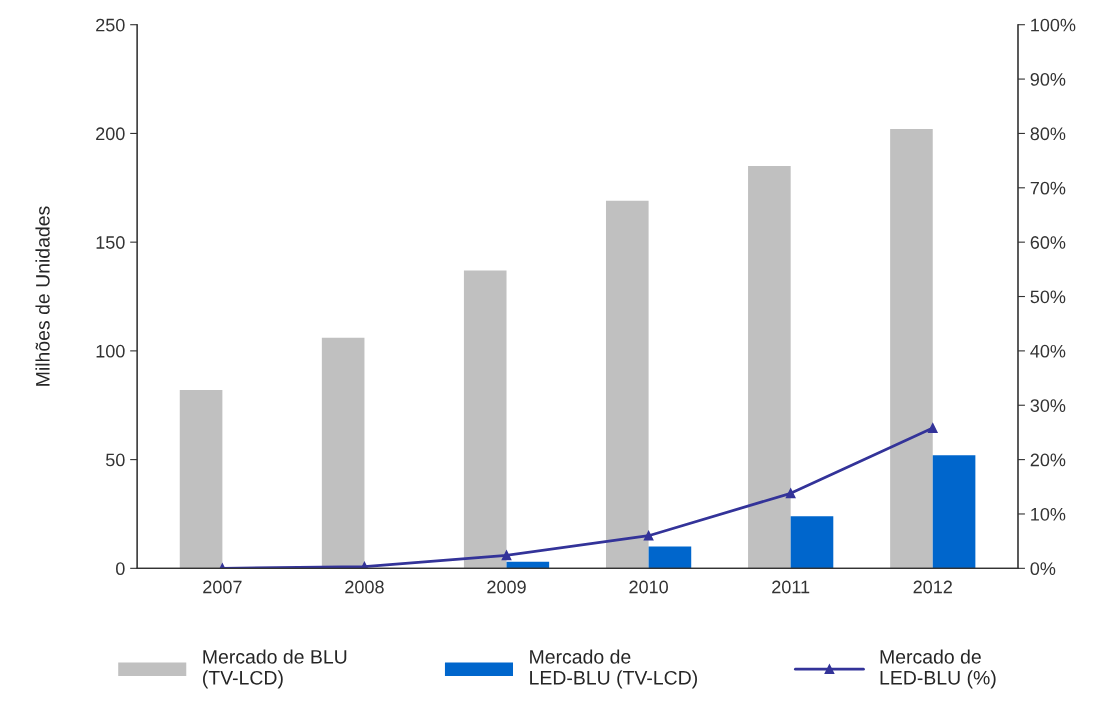  I want to click on y-tick-label: 0, so click(120, 569).